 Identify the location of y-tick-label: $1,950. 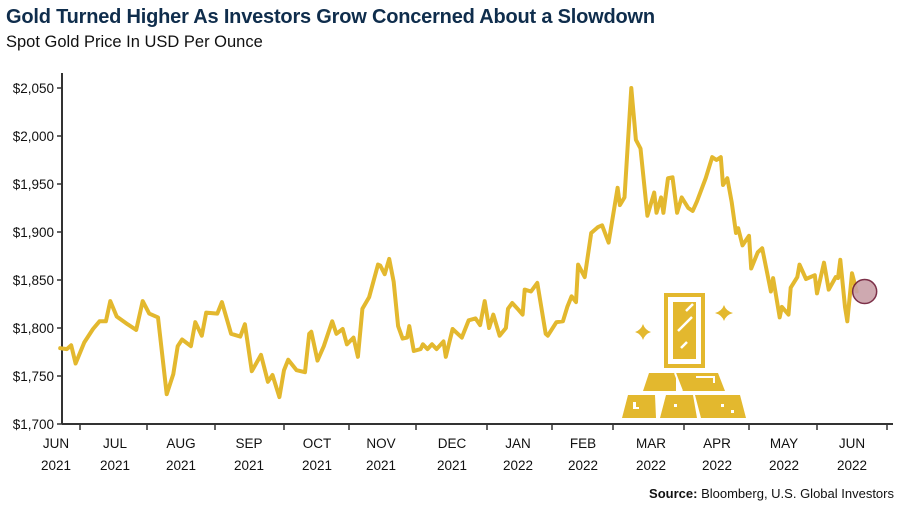
(33, 184).